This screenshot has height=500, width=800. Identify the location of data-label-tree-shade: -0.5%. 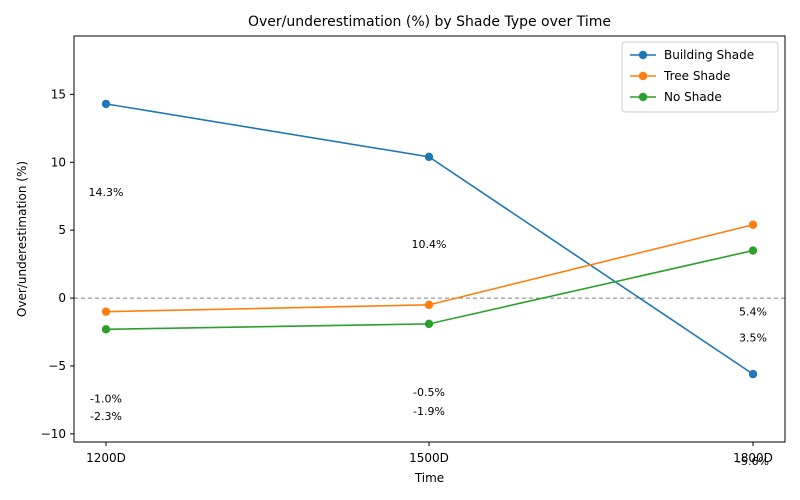
(429, 392).